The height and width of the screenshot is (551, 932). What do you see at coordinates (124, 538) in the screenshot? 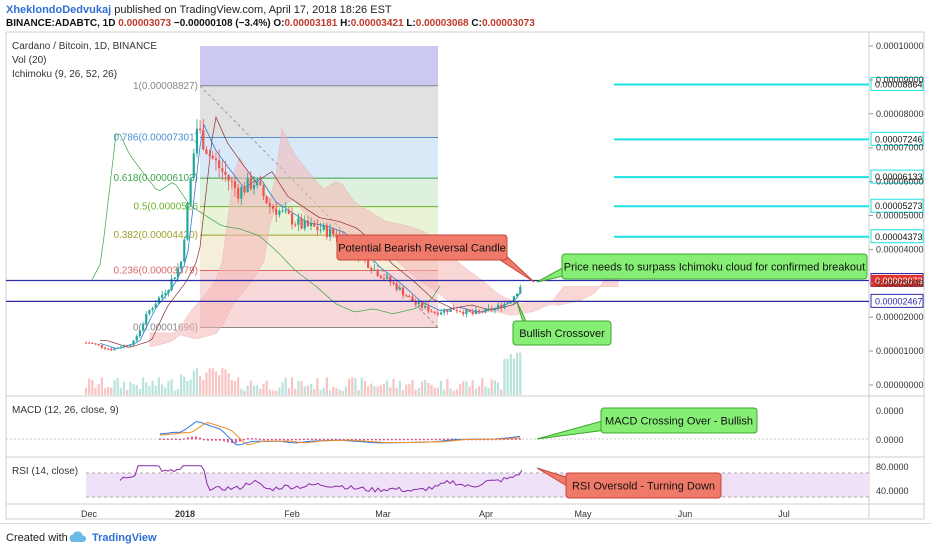
I see `footer-brand-link: TradingView` at bounding box center [124, 538].